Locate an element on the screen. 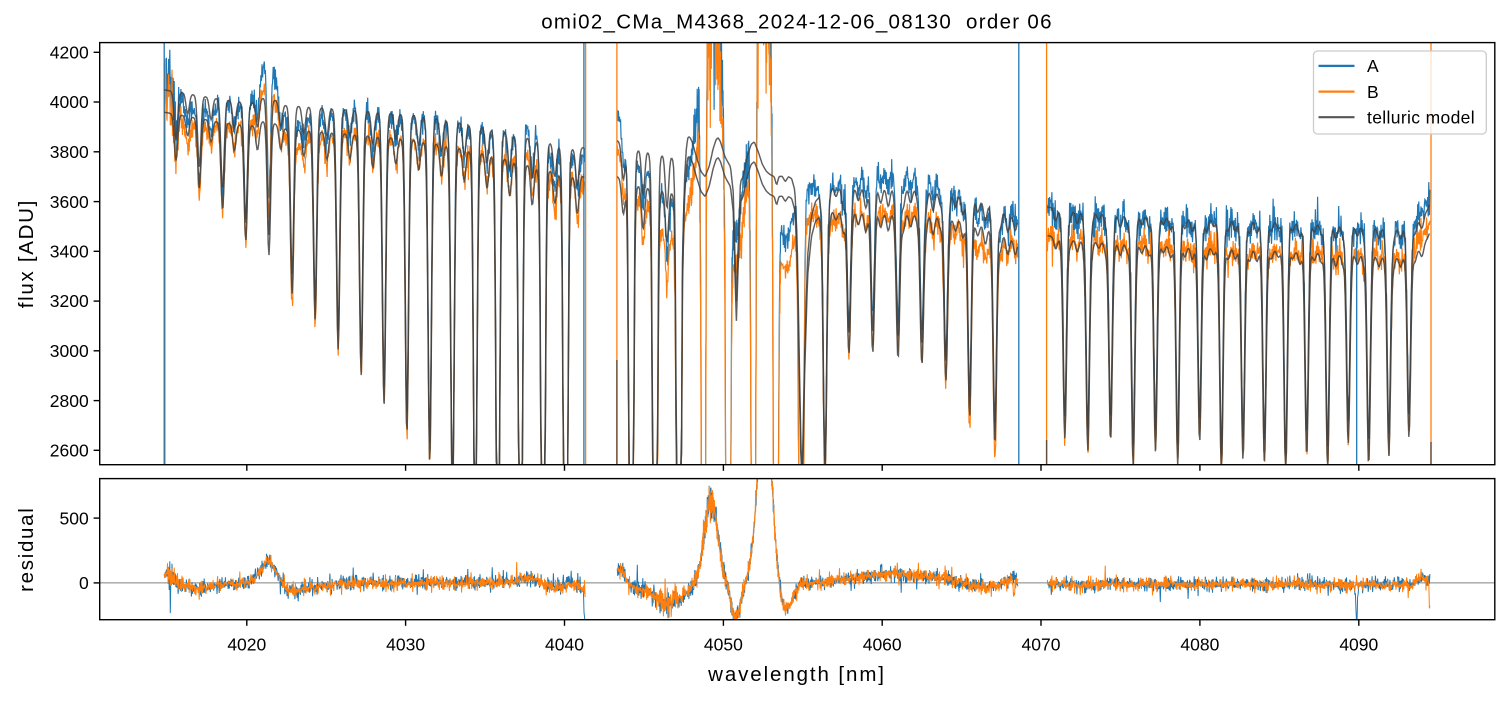 This screenshot has width=1510, height=701. svg-text: 0 is located at coordinates (84, 583).